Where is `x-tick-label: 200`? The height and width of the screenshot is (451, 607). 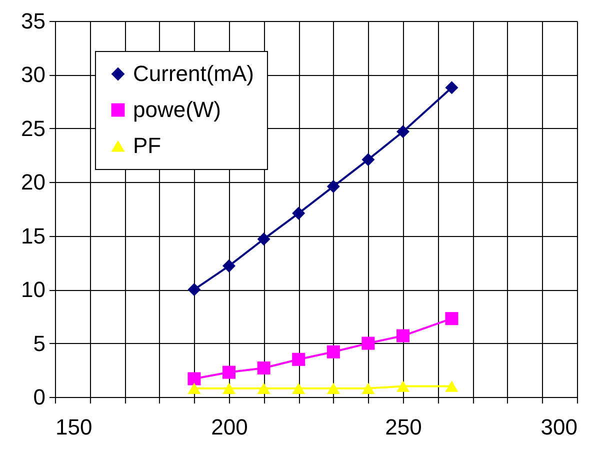 x-tick-label: 200 is located at coordinates (229, 427).